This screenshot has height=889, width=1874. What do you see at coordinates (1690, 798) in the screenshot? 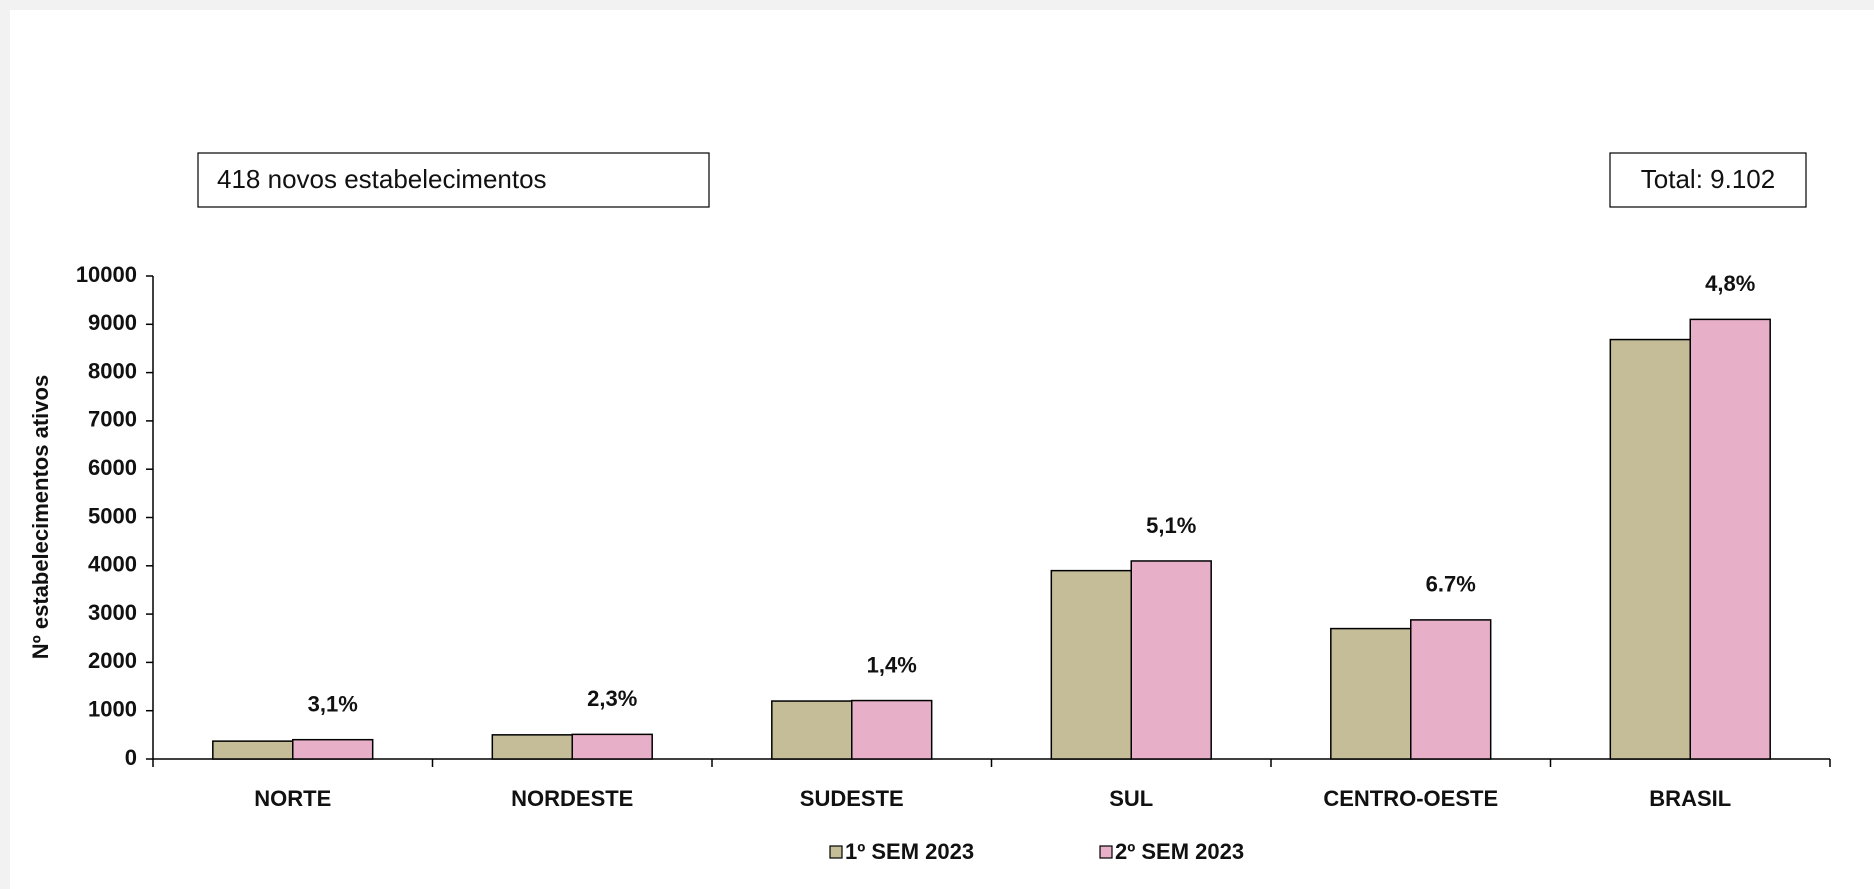
I see `x-tick-label: BRASIL` at bounding box center [1690, 798].